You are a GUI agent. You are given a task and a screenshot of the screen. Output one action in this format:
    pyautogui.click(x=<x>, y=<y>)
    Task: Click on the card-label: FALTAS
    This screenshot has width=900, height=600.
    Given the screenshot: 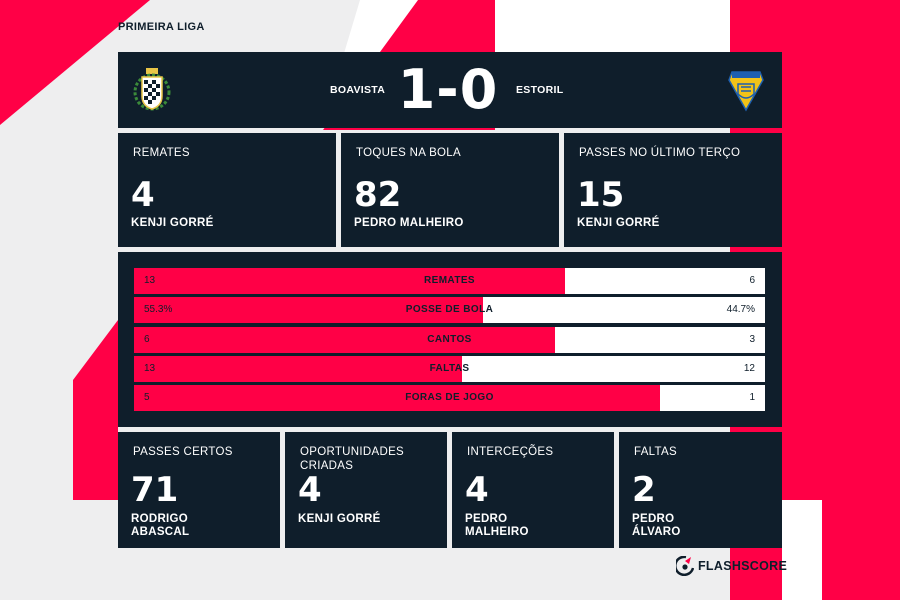 What is the action you would take?
    pyautogui.click(x=655, y=452)
    